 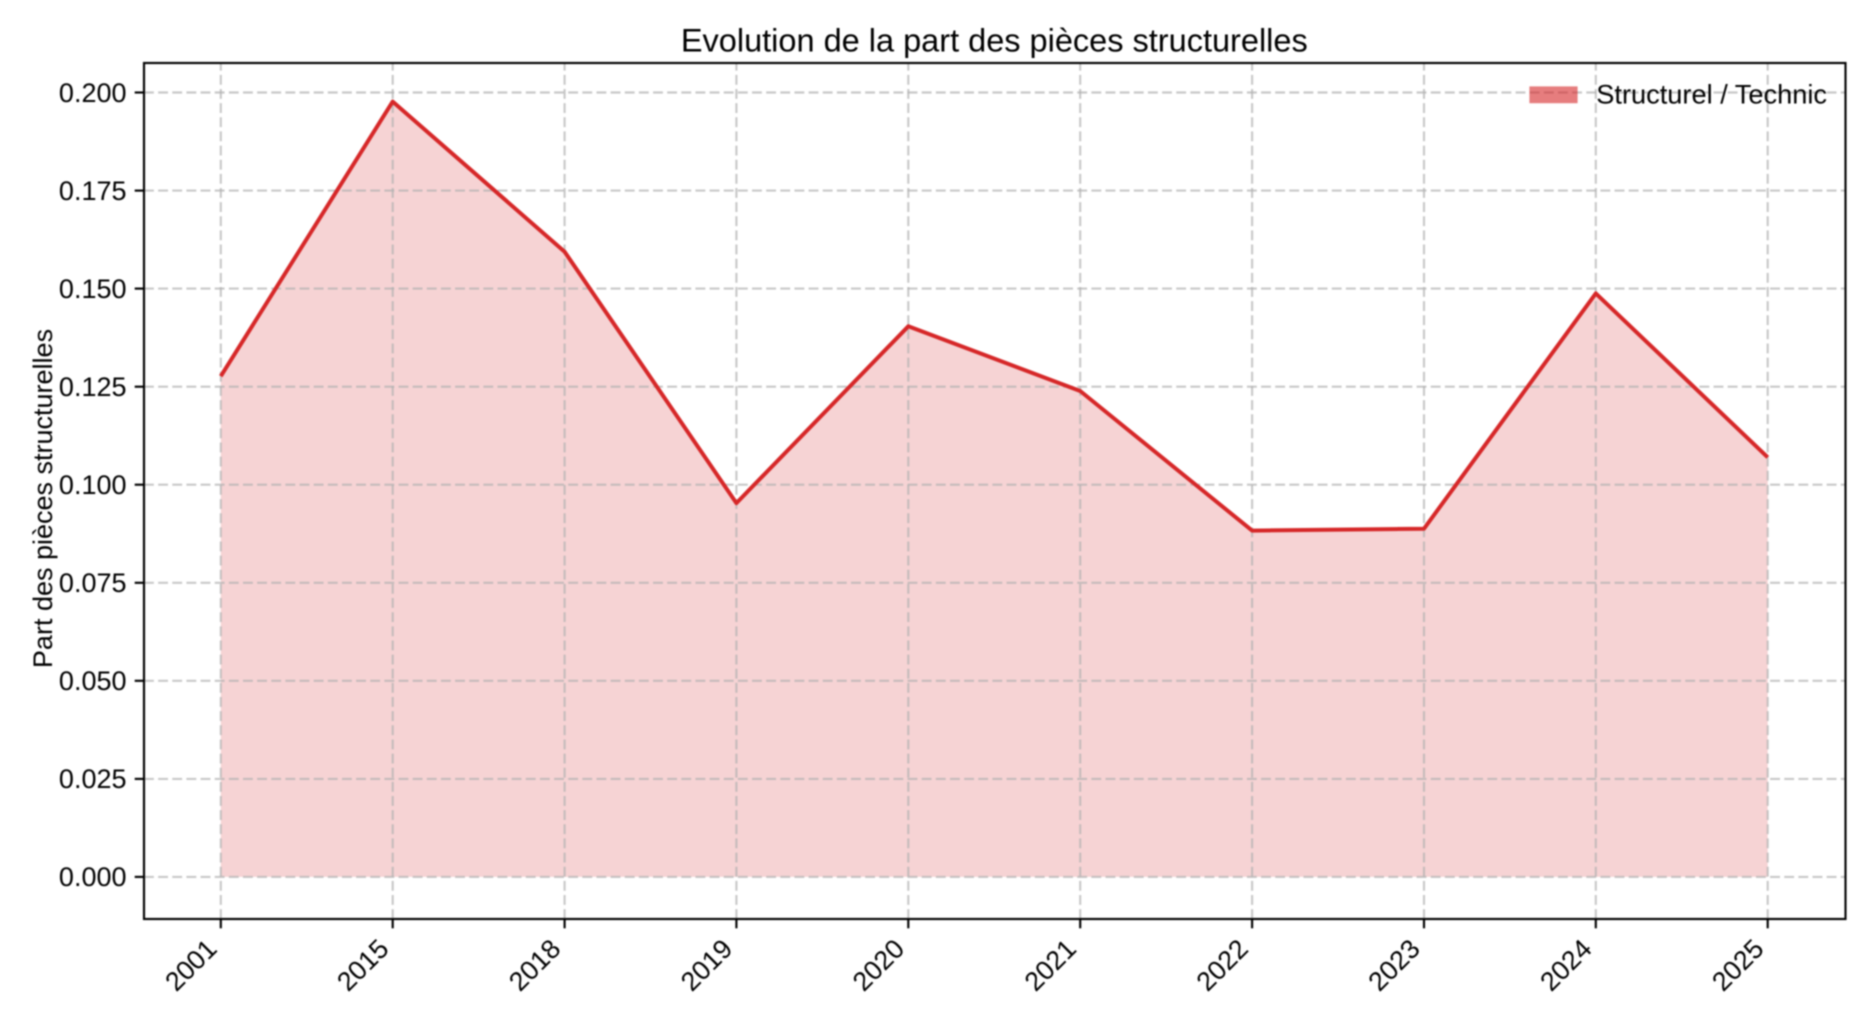 What do you see at coordinates (43, 498) in the screenshot?
I see `svg-text: Part des pièces structurelles` at bounding box center [43, 498].